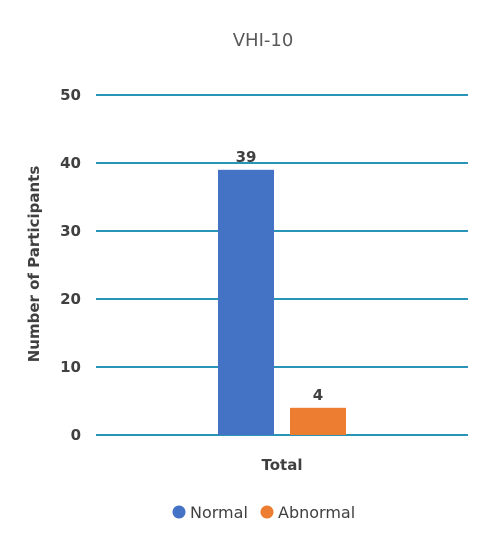 The image size is (496, 546). What do you see at coordinates (70, 231) in the screenshot?
I see `y-tick-label: 30` at bounding box center [70, 231].